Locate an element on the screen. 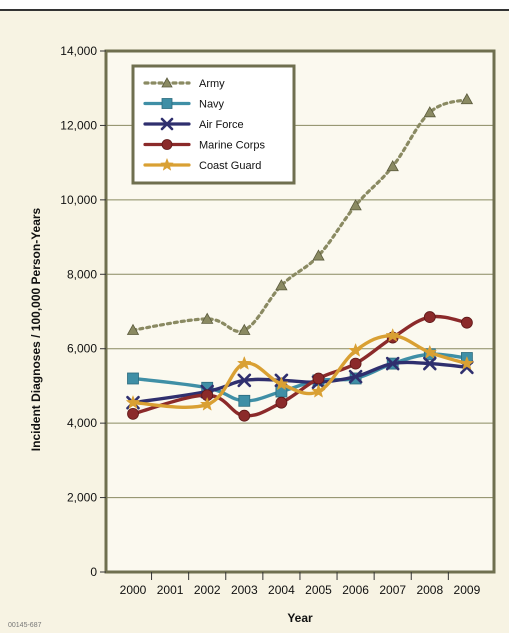 This screenshot has width=509, height=633. y-tick-label: 4,000 is located at coordinates (82, 423).